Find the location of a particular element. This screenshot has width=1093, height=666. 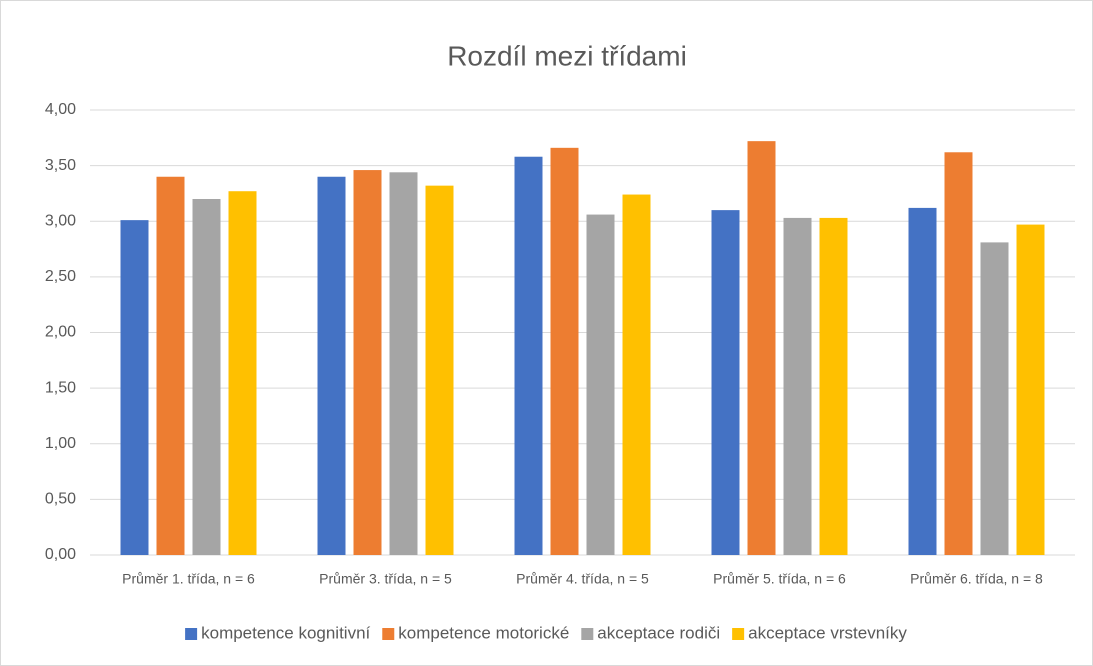

y-tick-label: 4,00 is located at coordinates (60, 109).